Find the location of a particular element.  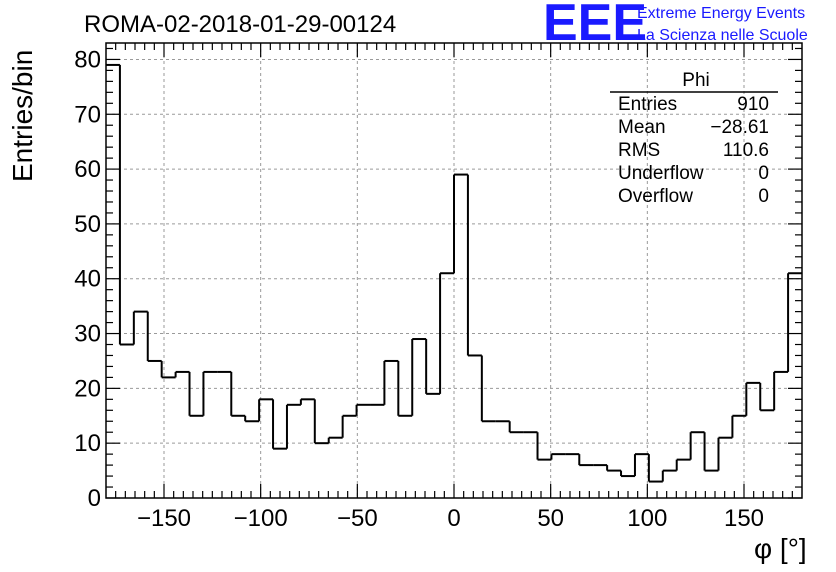

y-tick-label: 20 is located at coordinates (87, 388).